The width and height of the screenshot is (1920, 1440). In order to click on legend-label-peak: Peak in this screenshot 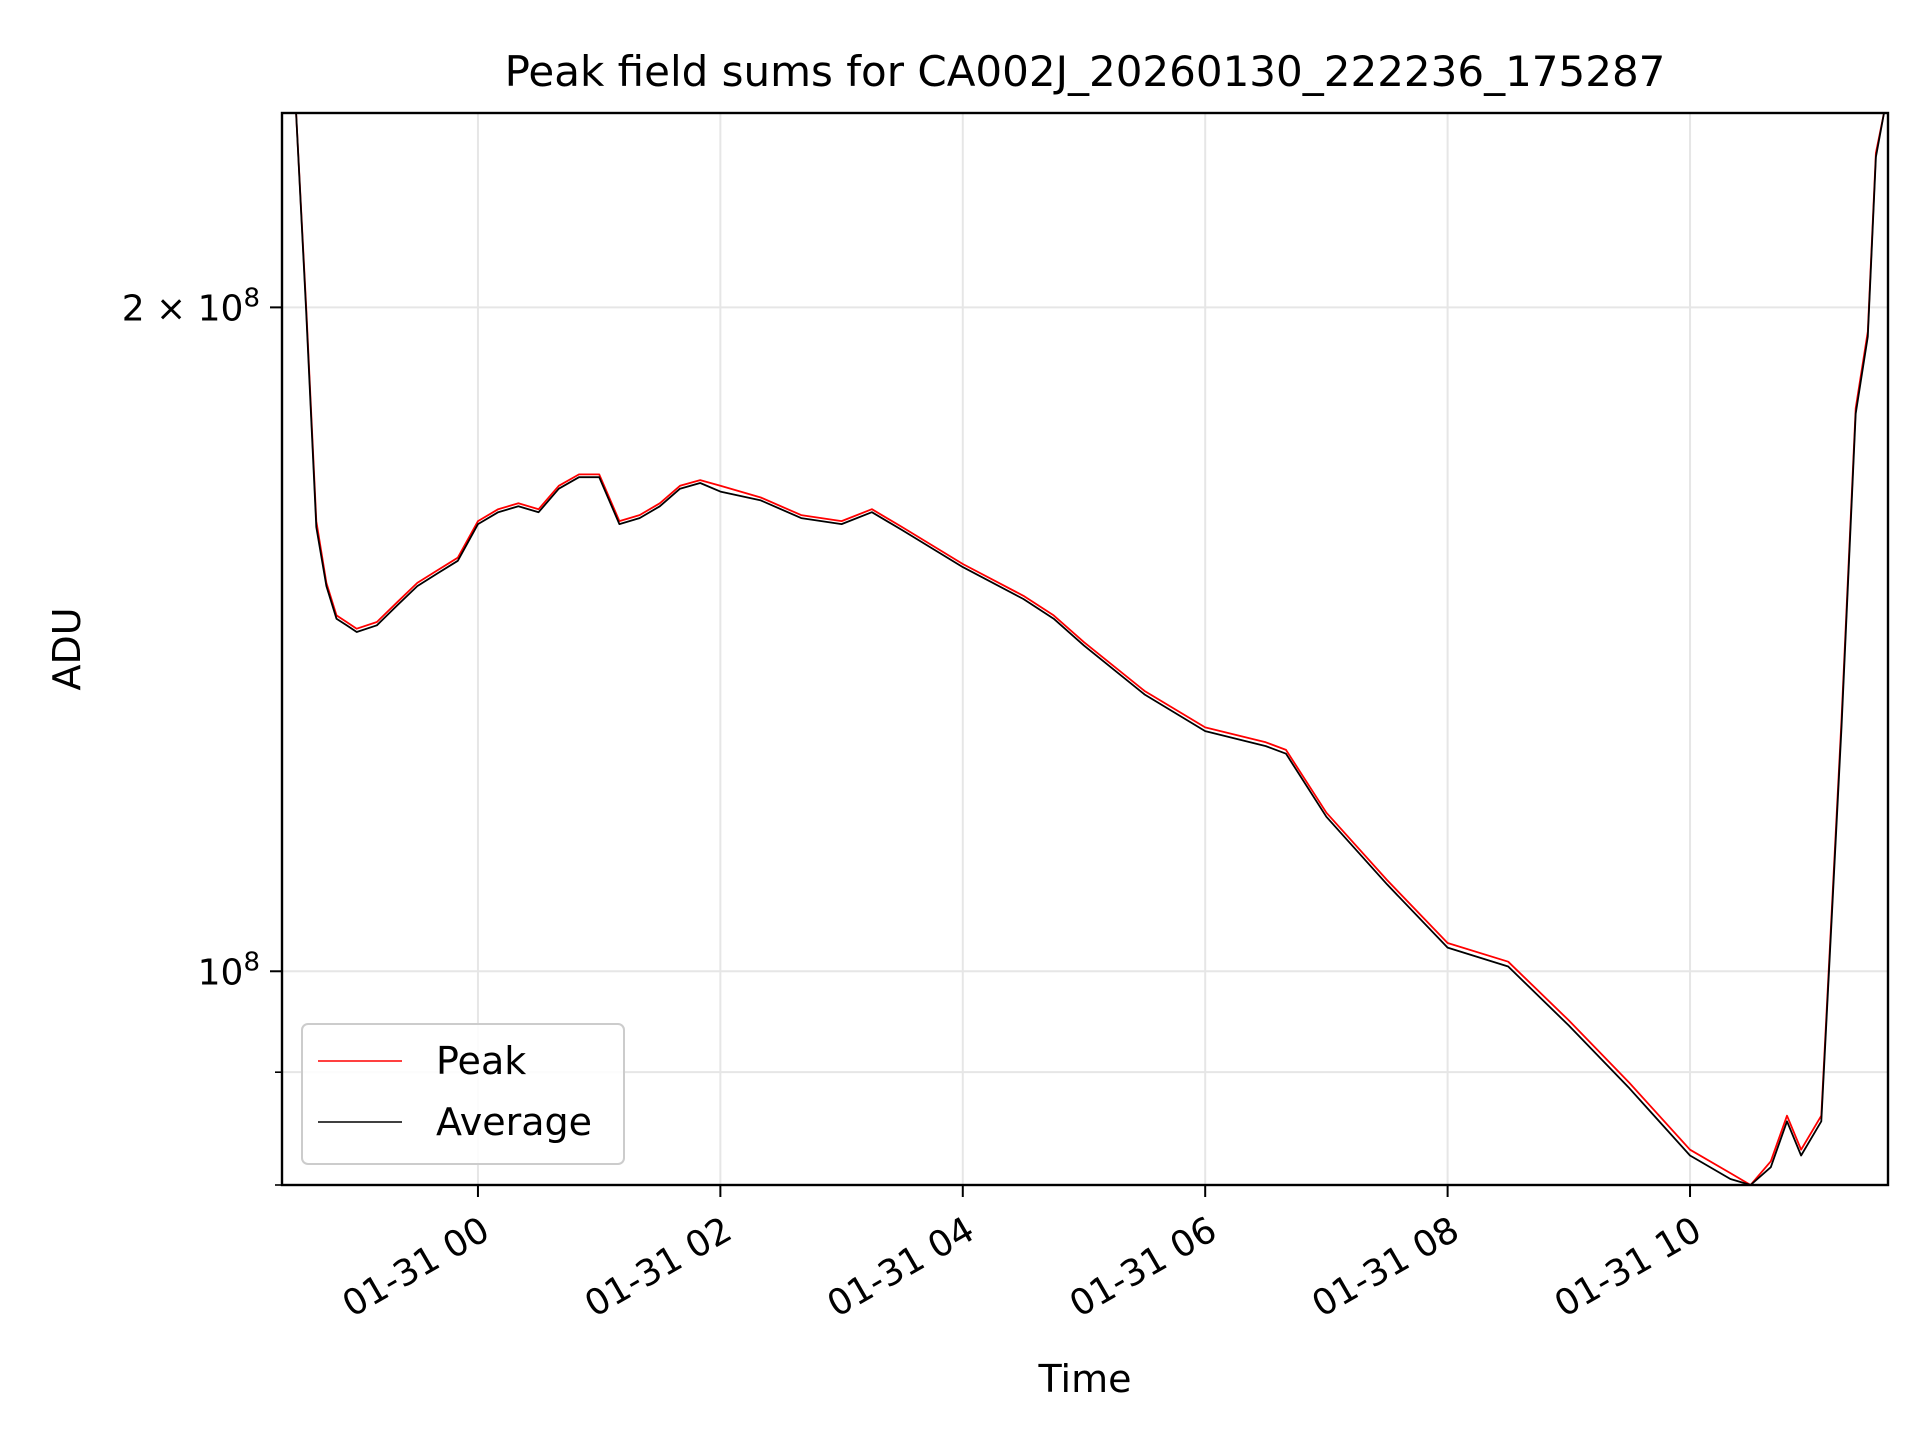, I will do `click(481, 1061)`.